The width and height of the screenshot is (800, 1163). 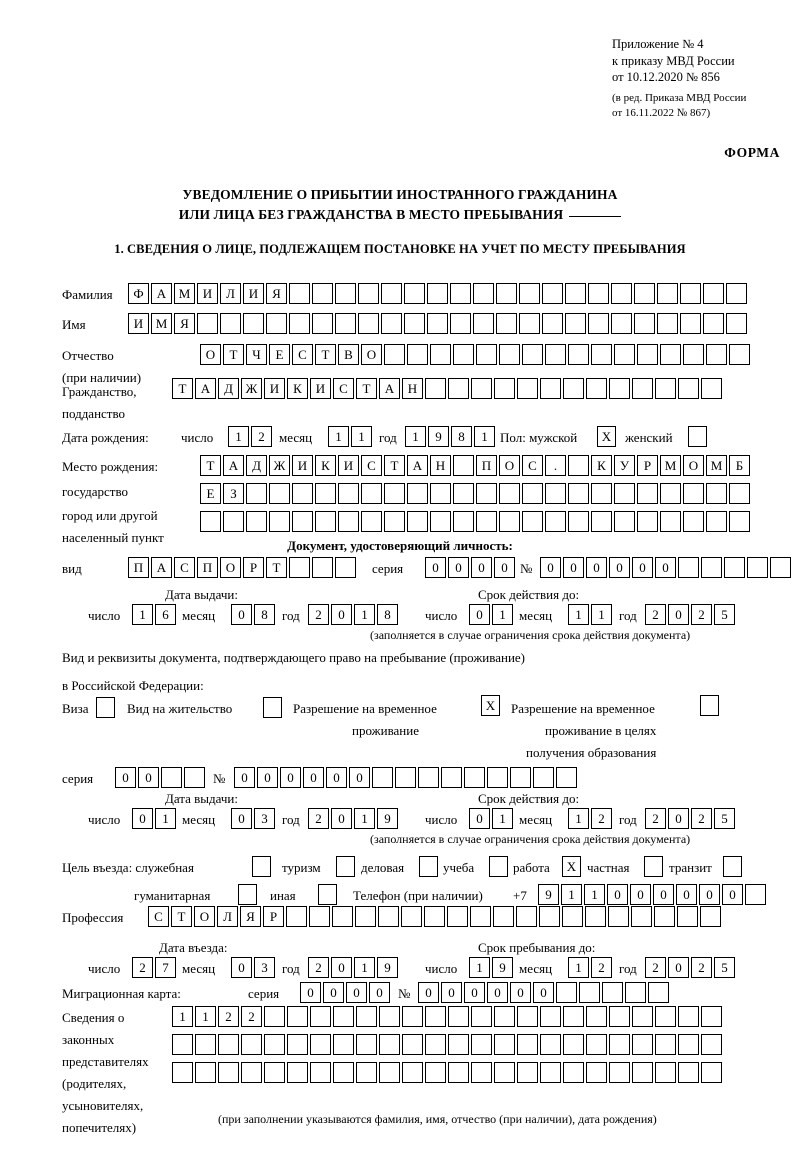 I want to click on char-cell: Е, so click(x=210, y=493).